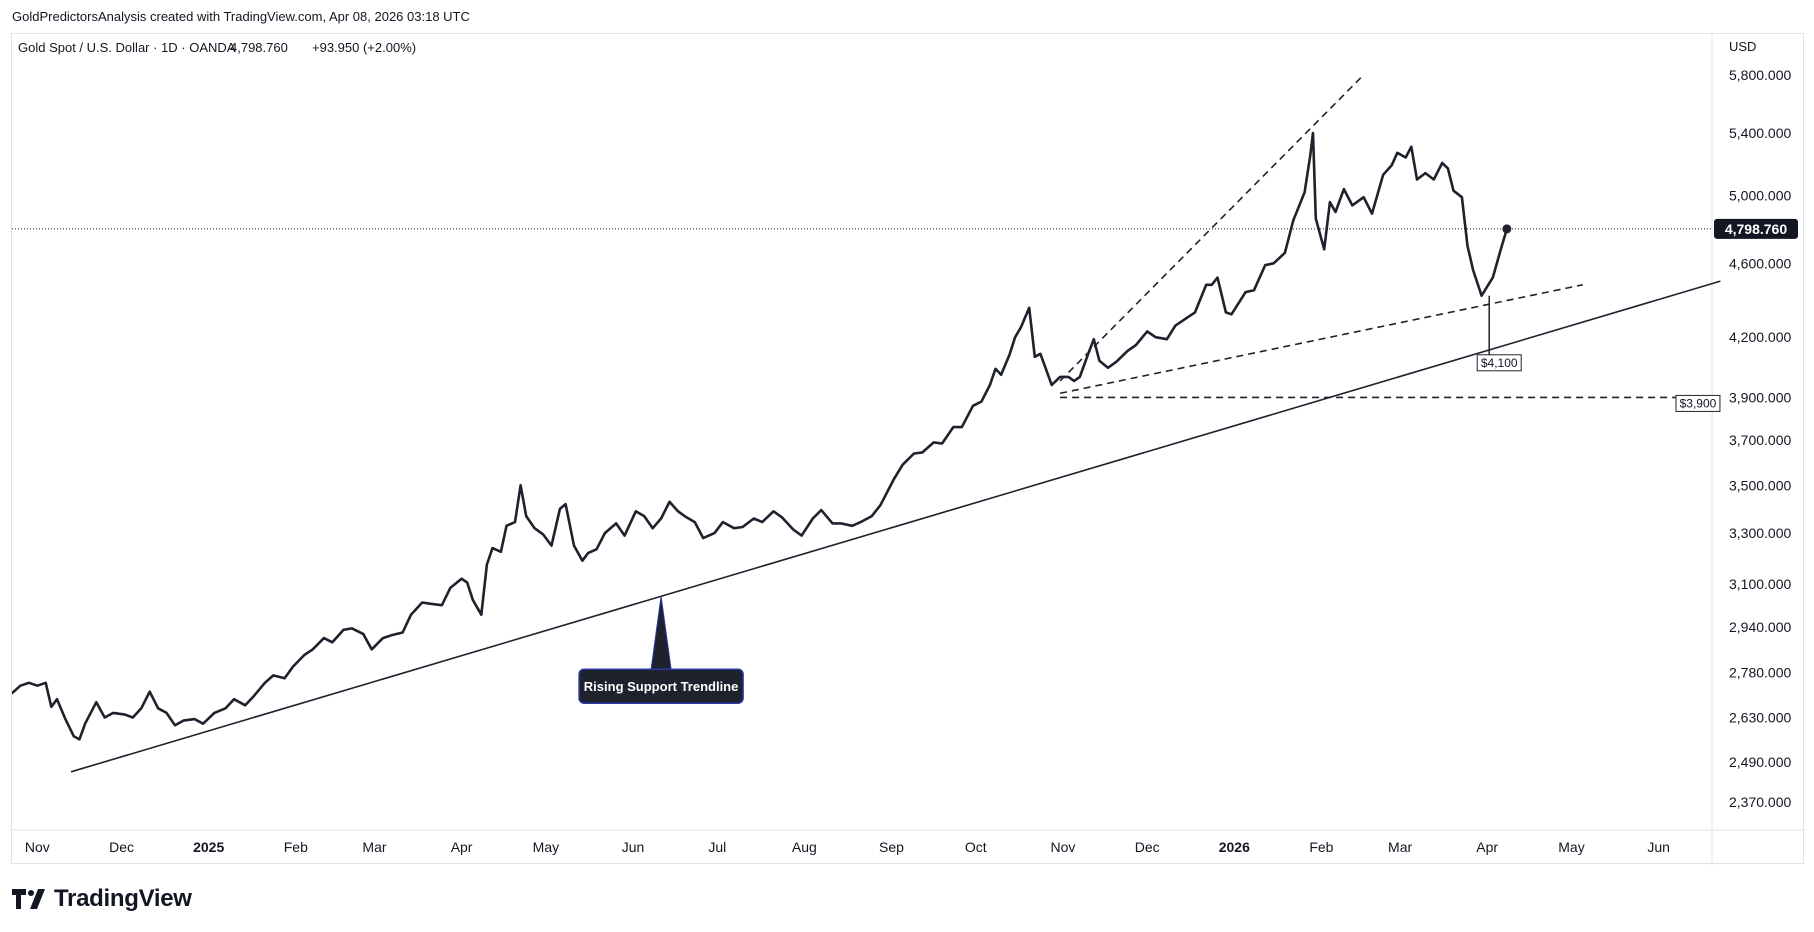 The height and width of the screenshot is (932, 1814). Describe the element at coordinates (1760, 718) in the screenshot. I see `y-tick-label: 2,630.000` at that location.